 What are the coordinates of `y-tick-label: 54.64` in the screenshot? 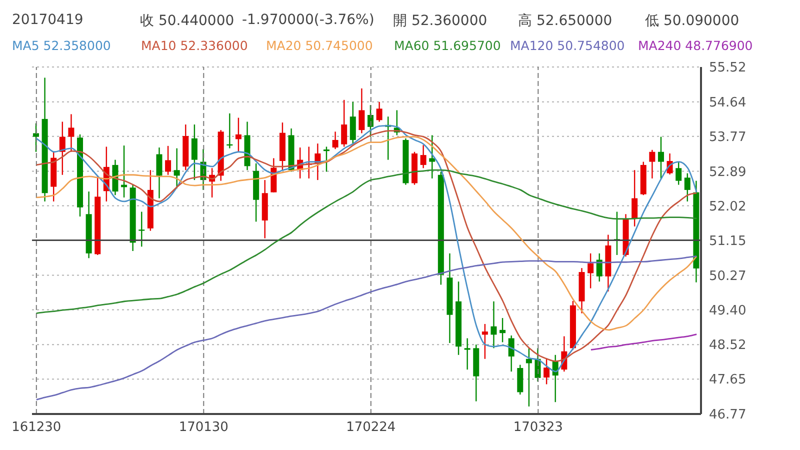 It's located at (727, 103).